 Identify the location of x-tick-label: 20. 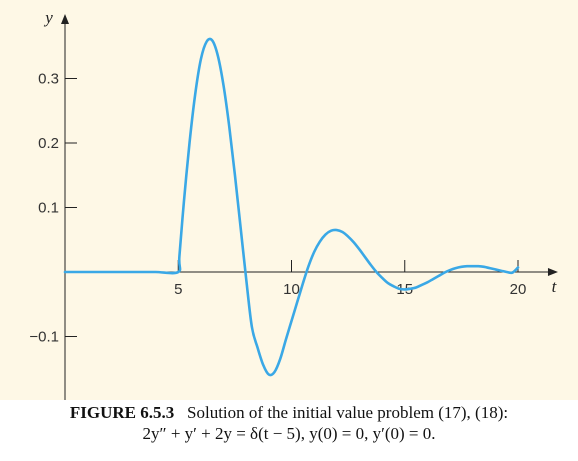
(518, 289).